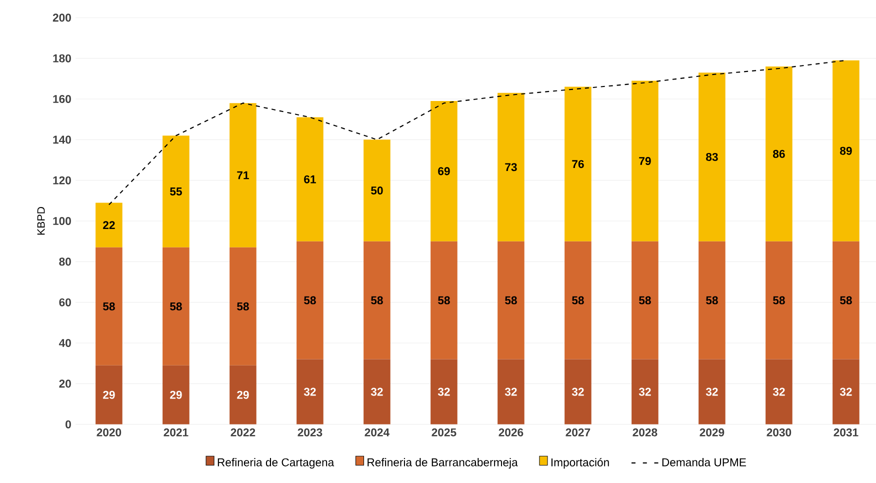 The width and height of the screenshot is (876, 483). What do you see at coordinates (578, 432) in the screenshot?
I see `x-tick-label: 2027` at bounding box center [578, 432].